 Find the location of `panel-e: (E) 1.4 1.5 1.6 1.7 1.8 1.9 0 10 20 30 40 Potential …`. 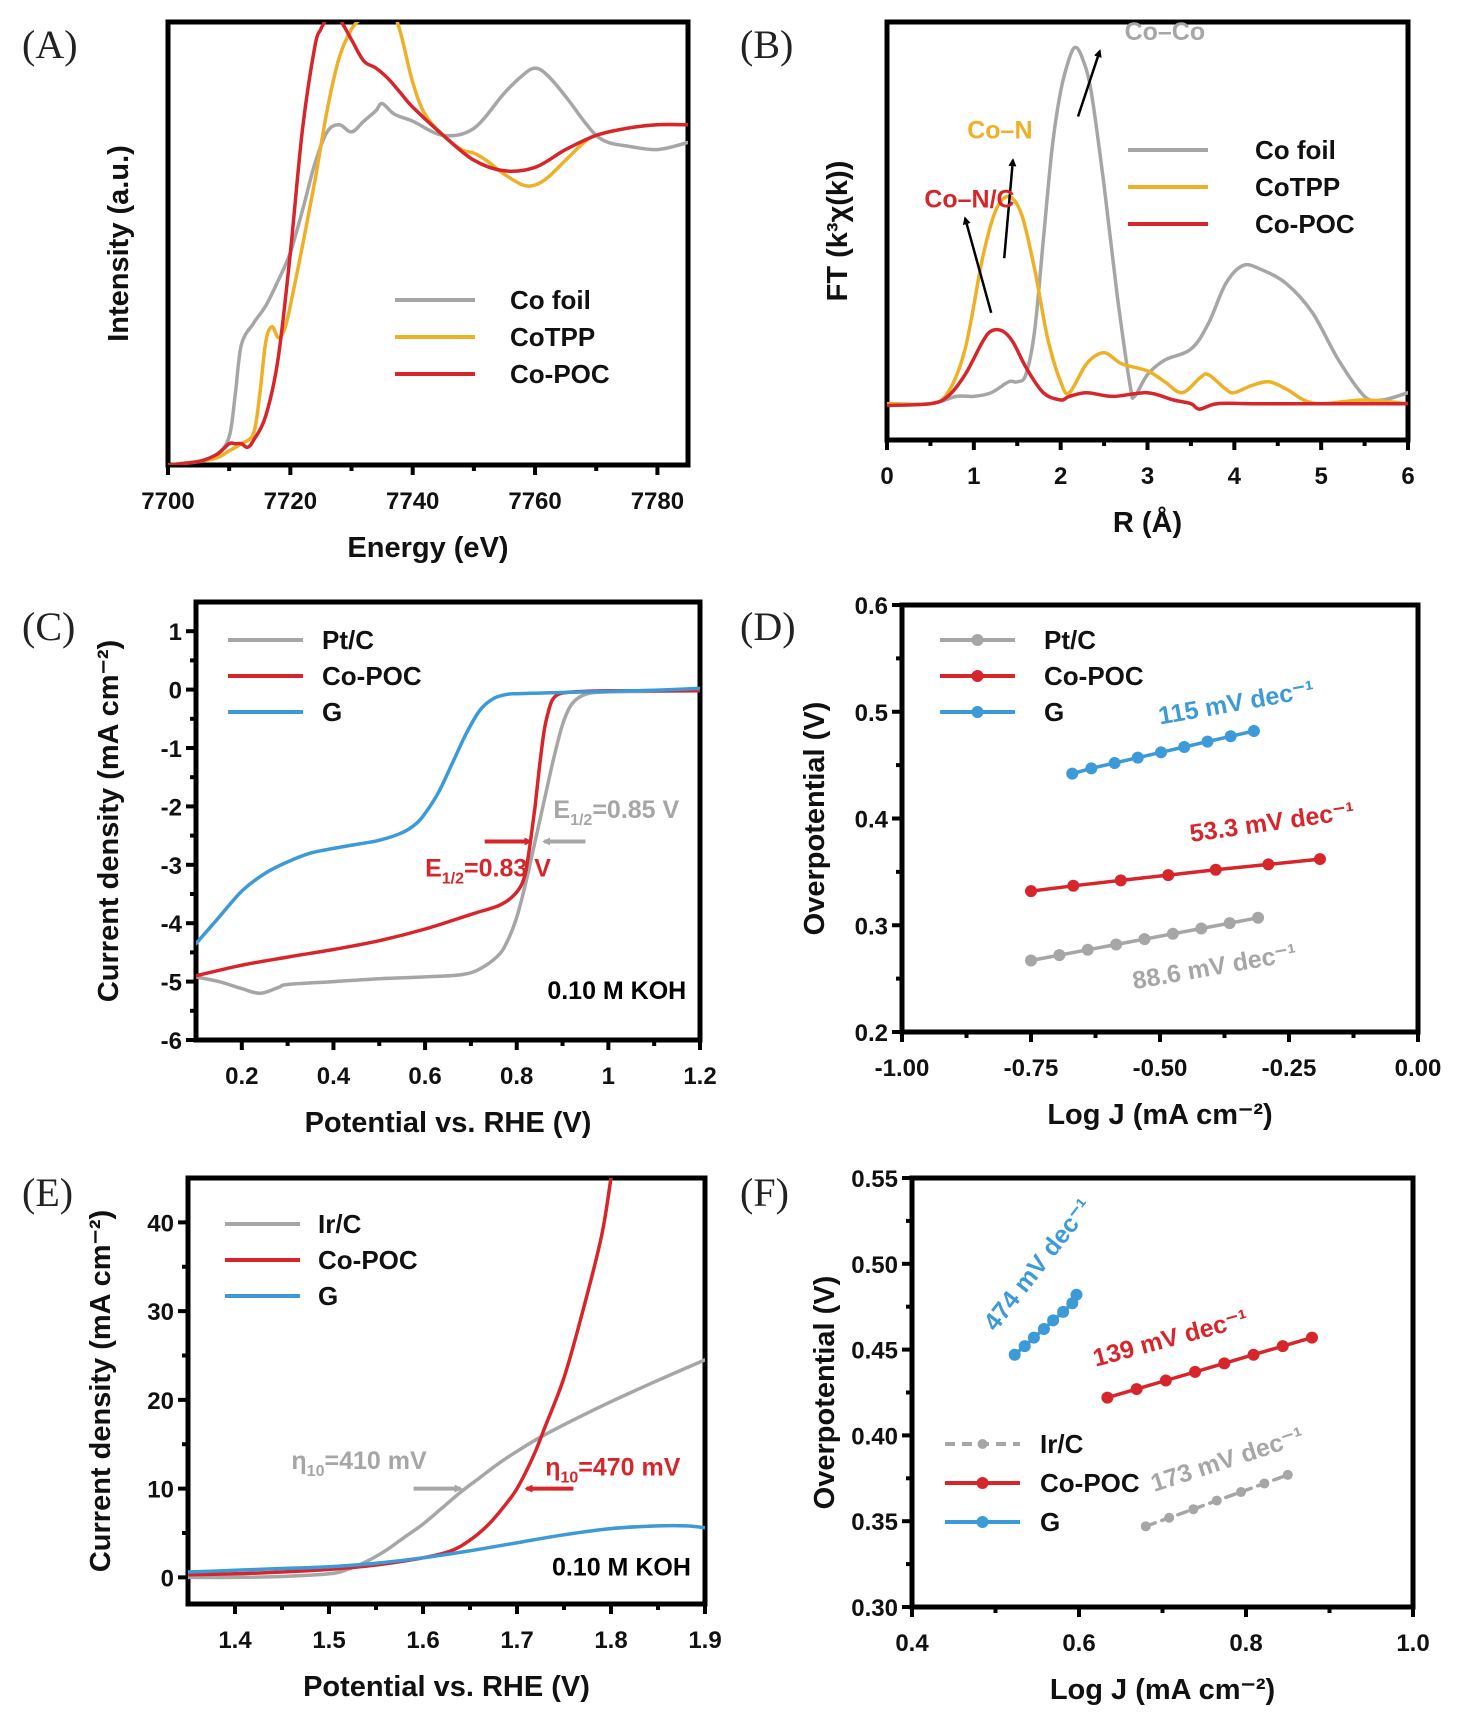

panel-e: (E) 1.4 1.5 1.6 1.7 1.8 1.9 0 10 20 30 40 Potential … is located at coordinates (372, 1436).